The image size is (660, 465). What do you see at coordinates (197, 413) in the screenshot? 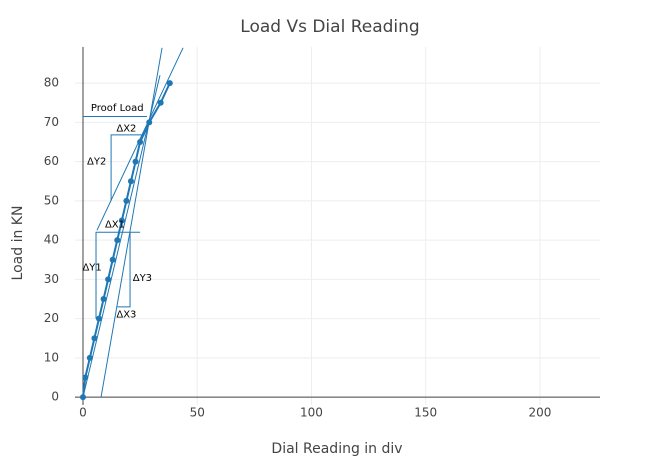
I see `x-tick-label: 50` at bounding box center [197, 413].